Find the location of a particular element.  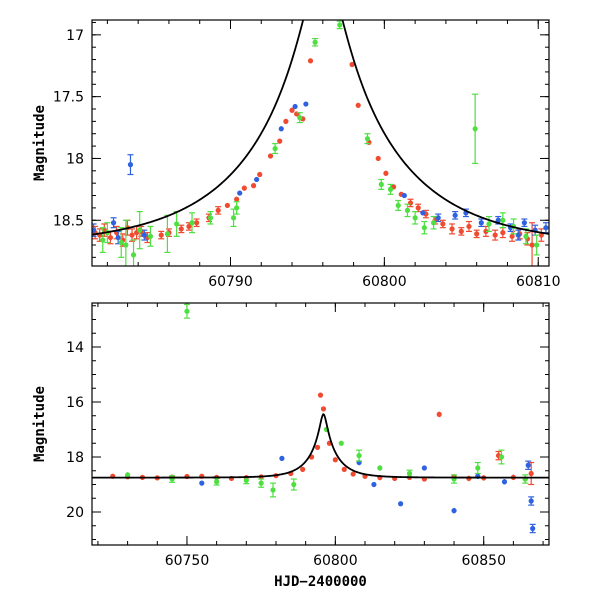

y-tick-label: 18 is located at coordinates (75, 458).